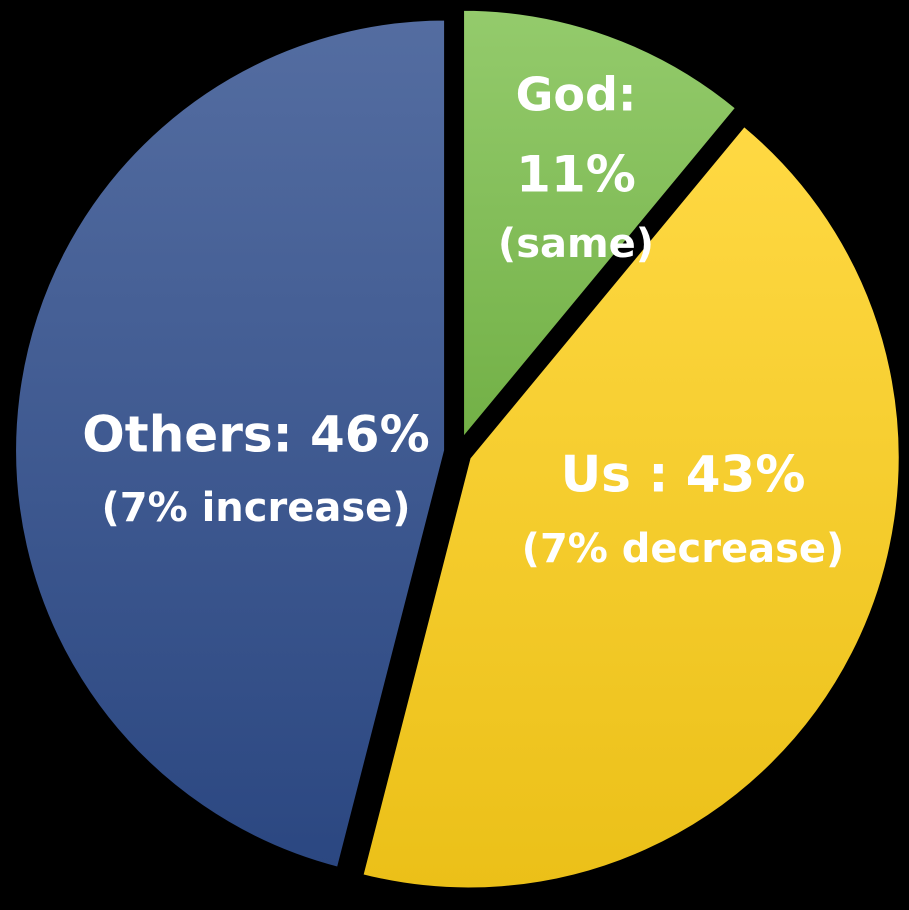 The height and width of the screenshot is (910, 909). Describe the element at coordinates (255, 435) in the screenshot. I see `slice-label-others-line-1: Others: 46%` at that location.